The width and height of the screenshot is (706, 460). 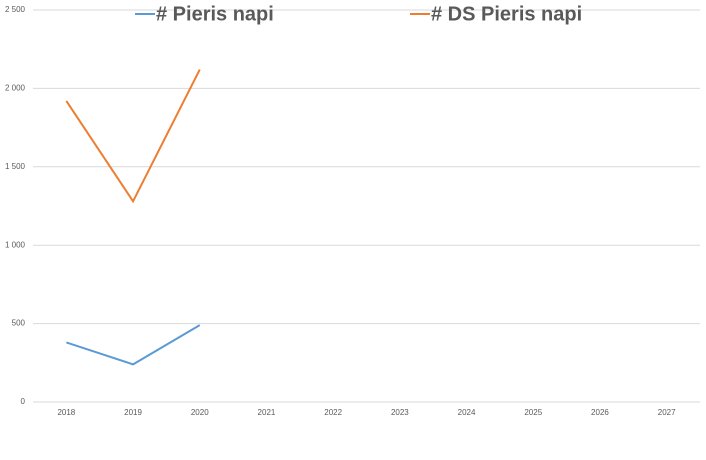 What do you see at coordinates (215, 14) in the screenshot?
I see `legend-label: # Pieris napi` at bounding box center [215, 14].